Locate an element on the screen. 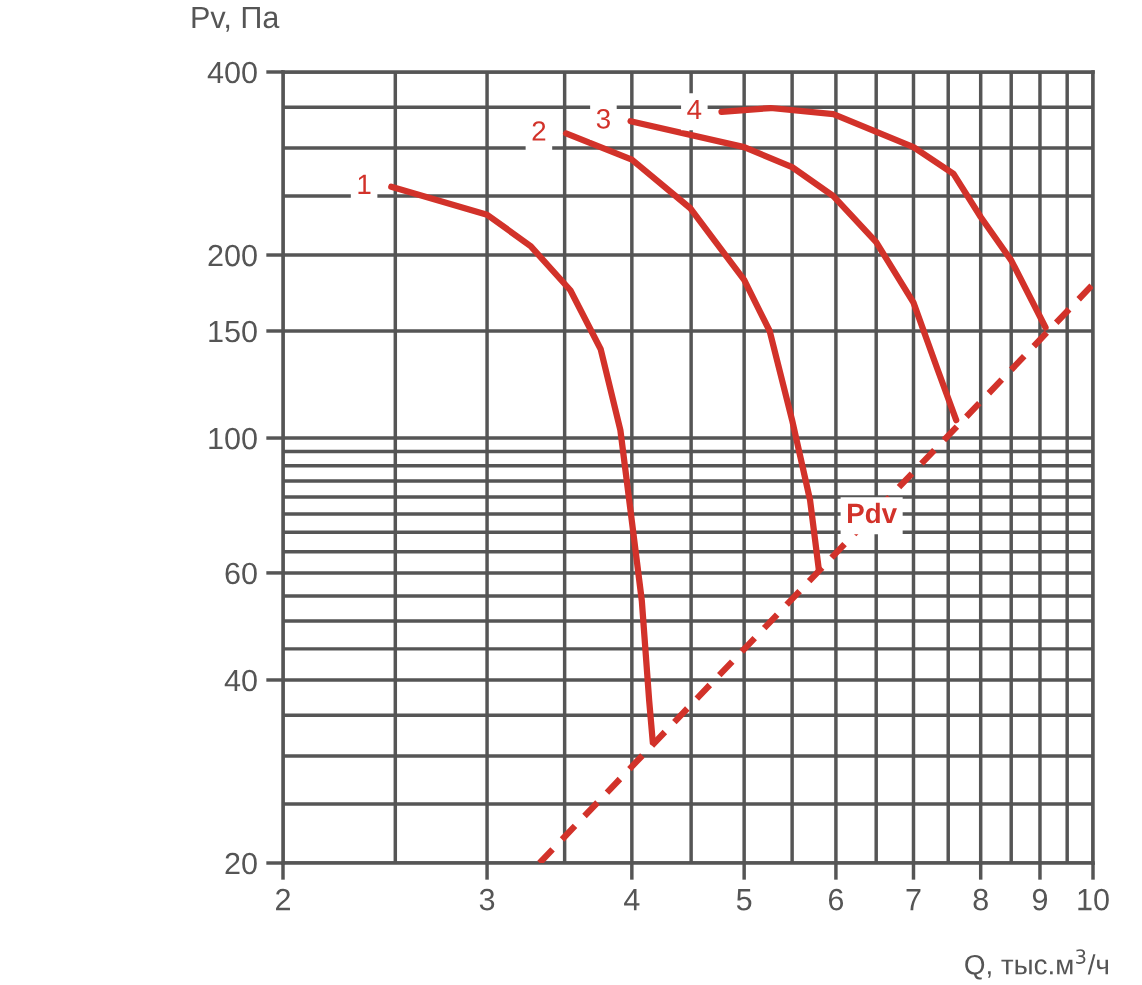 The height and width of the screenshot is (985, 1142). y-tick-label: 40 is located at coordinates (240, 680).